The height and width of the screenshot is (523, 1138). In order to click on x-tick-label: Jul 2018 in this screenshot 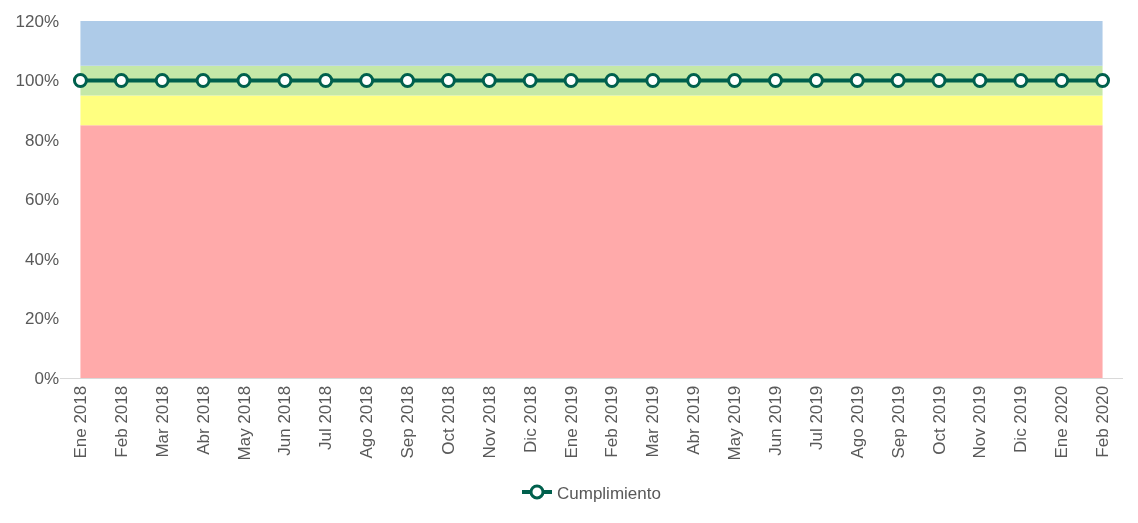, I will do `click(326, 418)`.